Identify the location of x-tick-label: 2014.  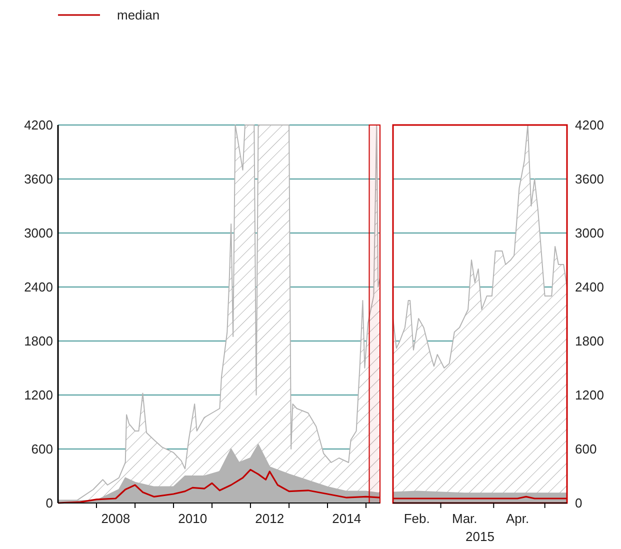
(347, 518).